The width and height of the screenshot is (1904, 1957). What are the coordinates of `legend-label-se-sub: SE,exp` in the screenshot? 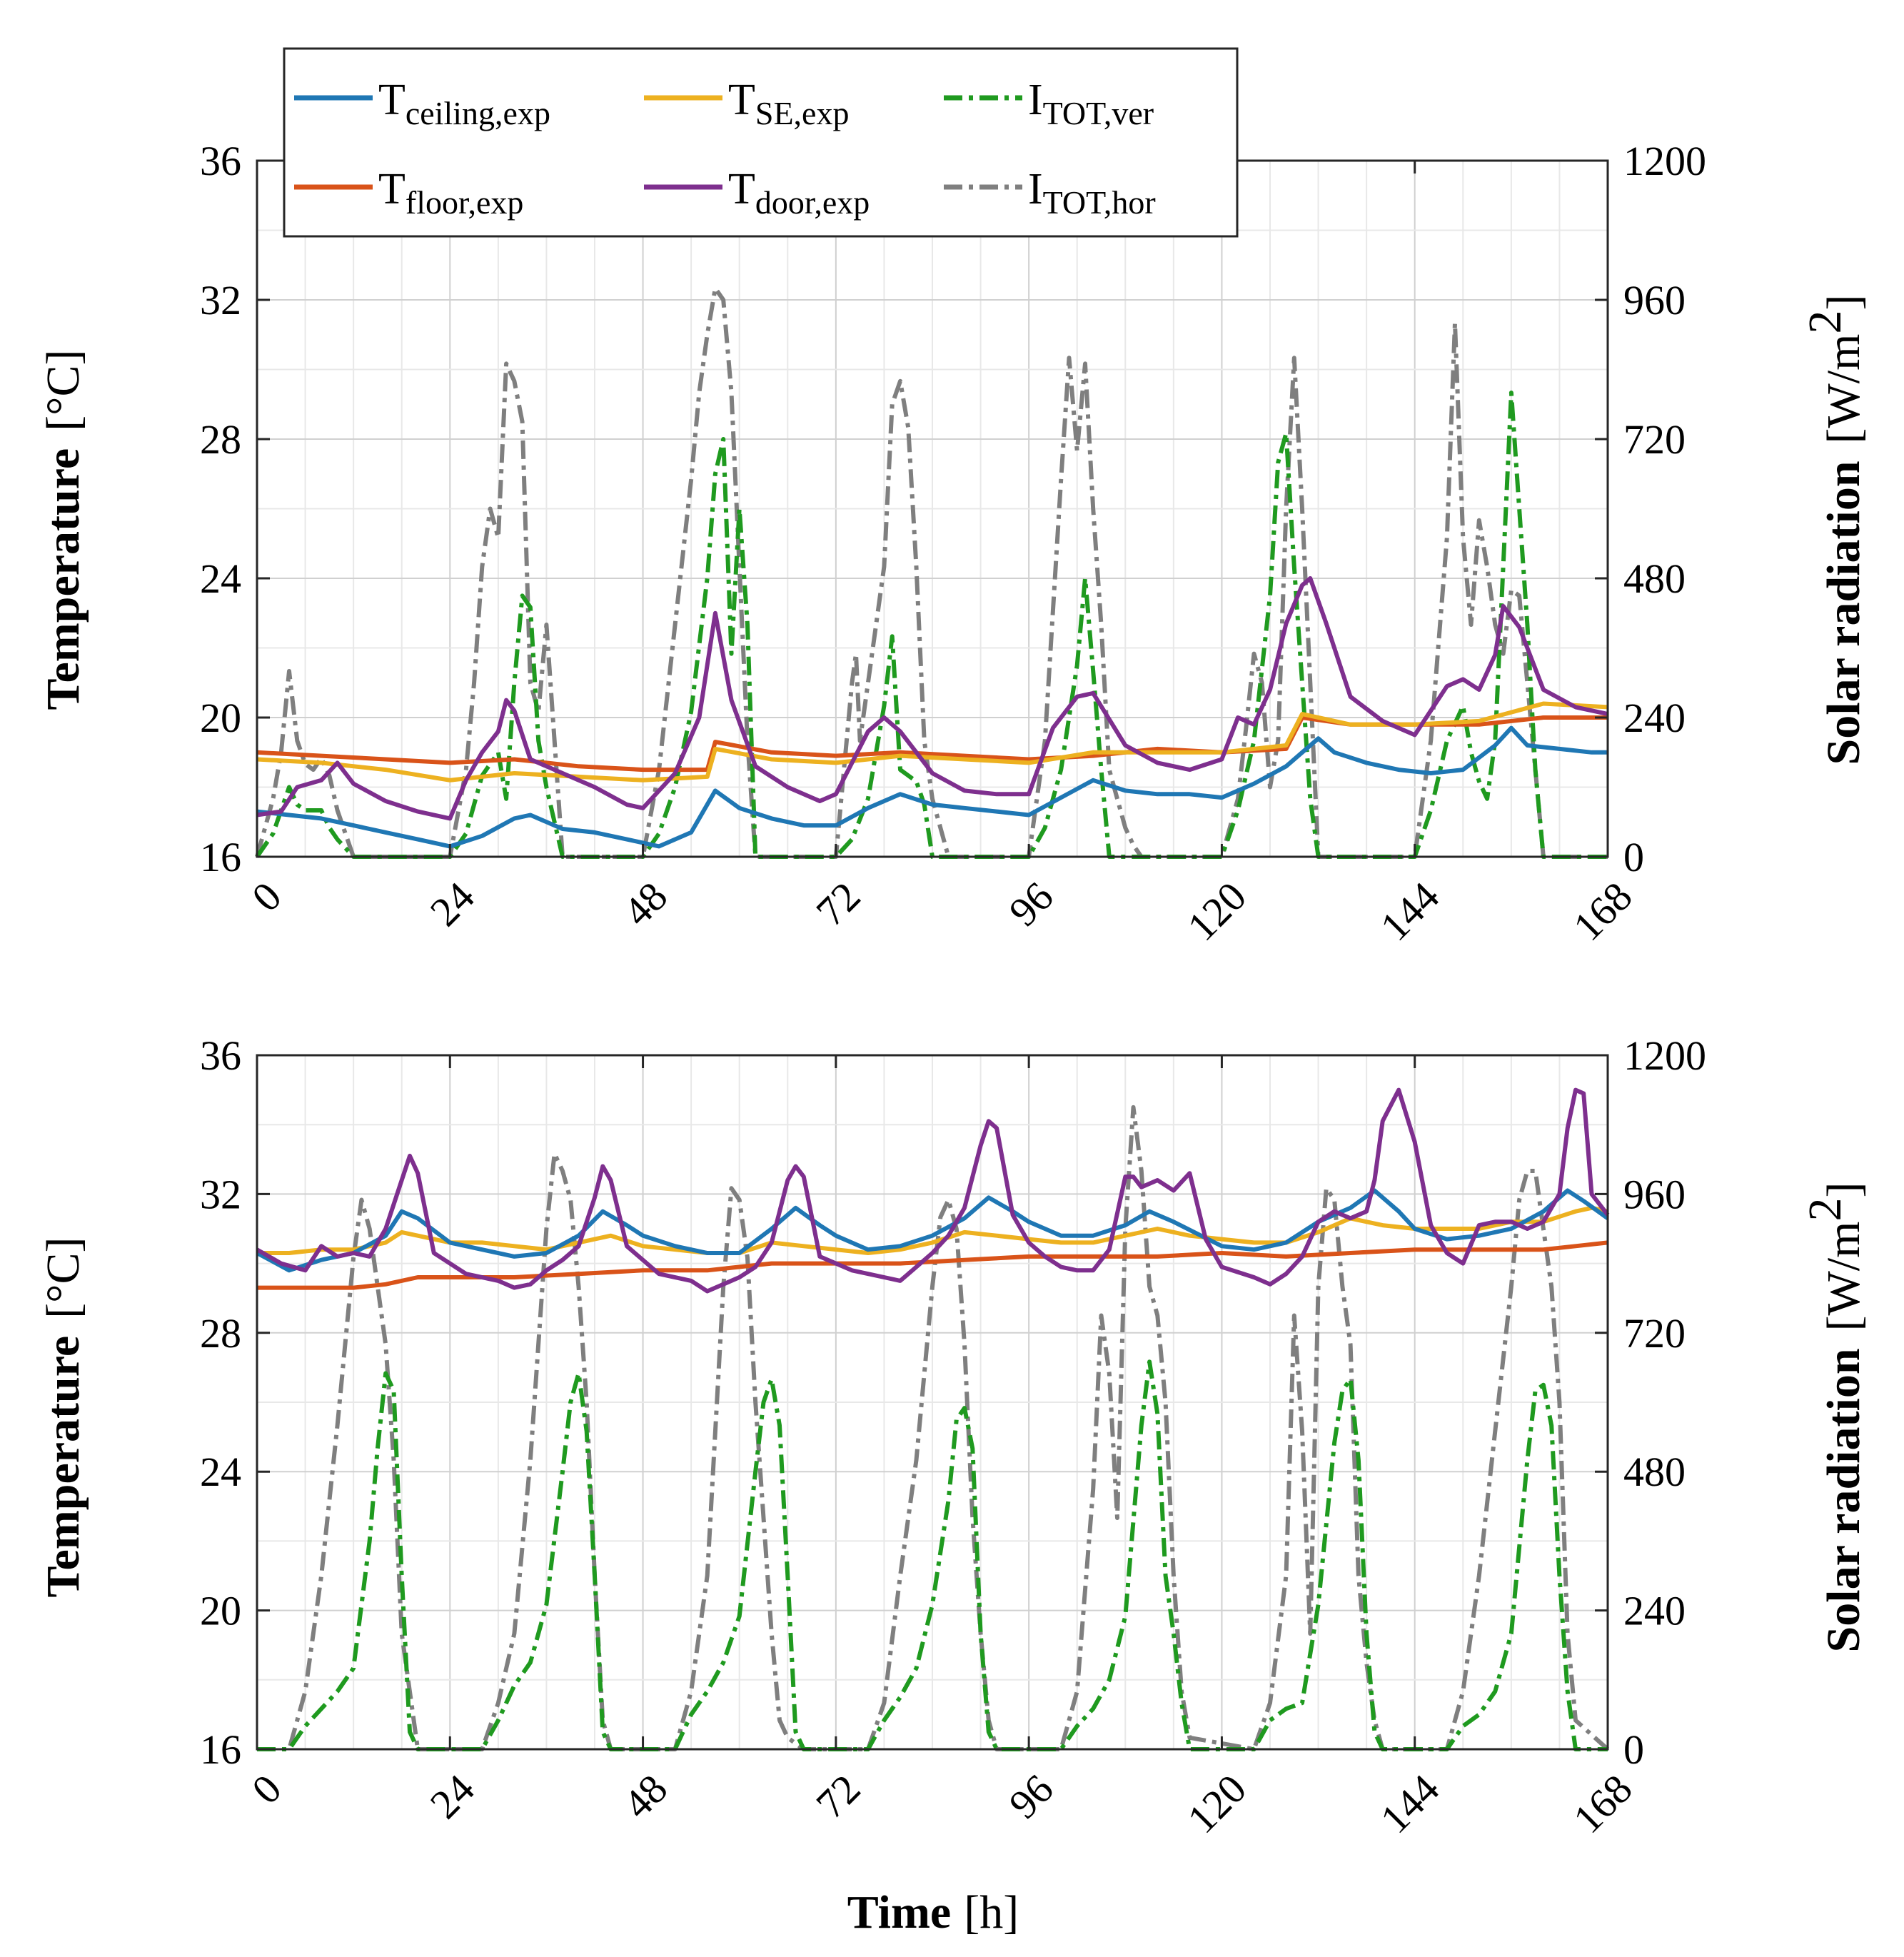 It's located at (802, 113).